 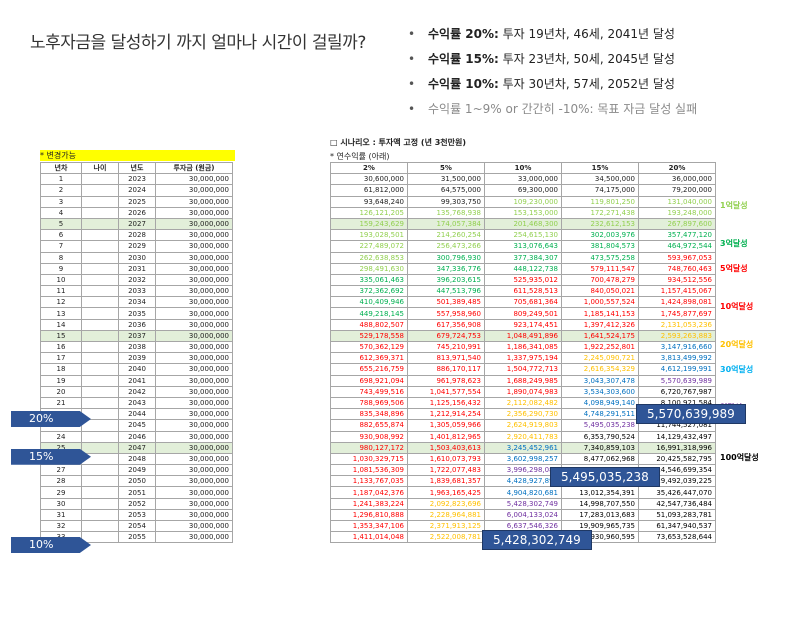 What do you see at coordinates (369, 358) in the screenshot?
I see `cell-value: 612,369,371` at bounding box center [369, 358].